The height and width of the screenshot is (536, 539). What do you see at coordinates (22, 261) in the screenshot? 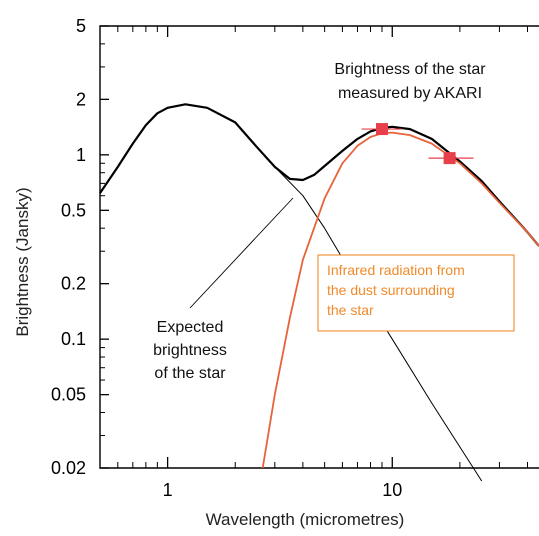
I see `y-axis-label: Brightness (Jansky)` at bounding box center [22, 261].